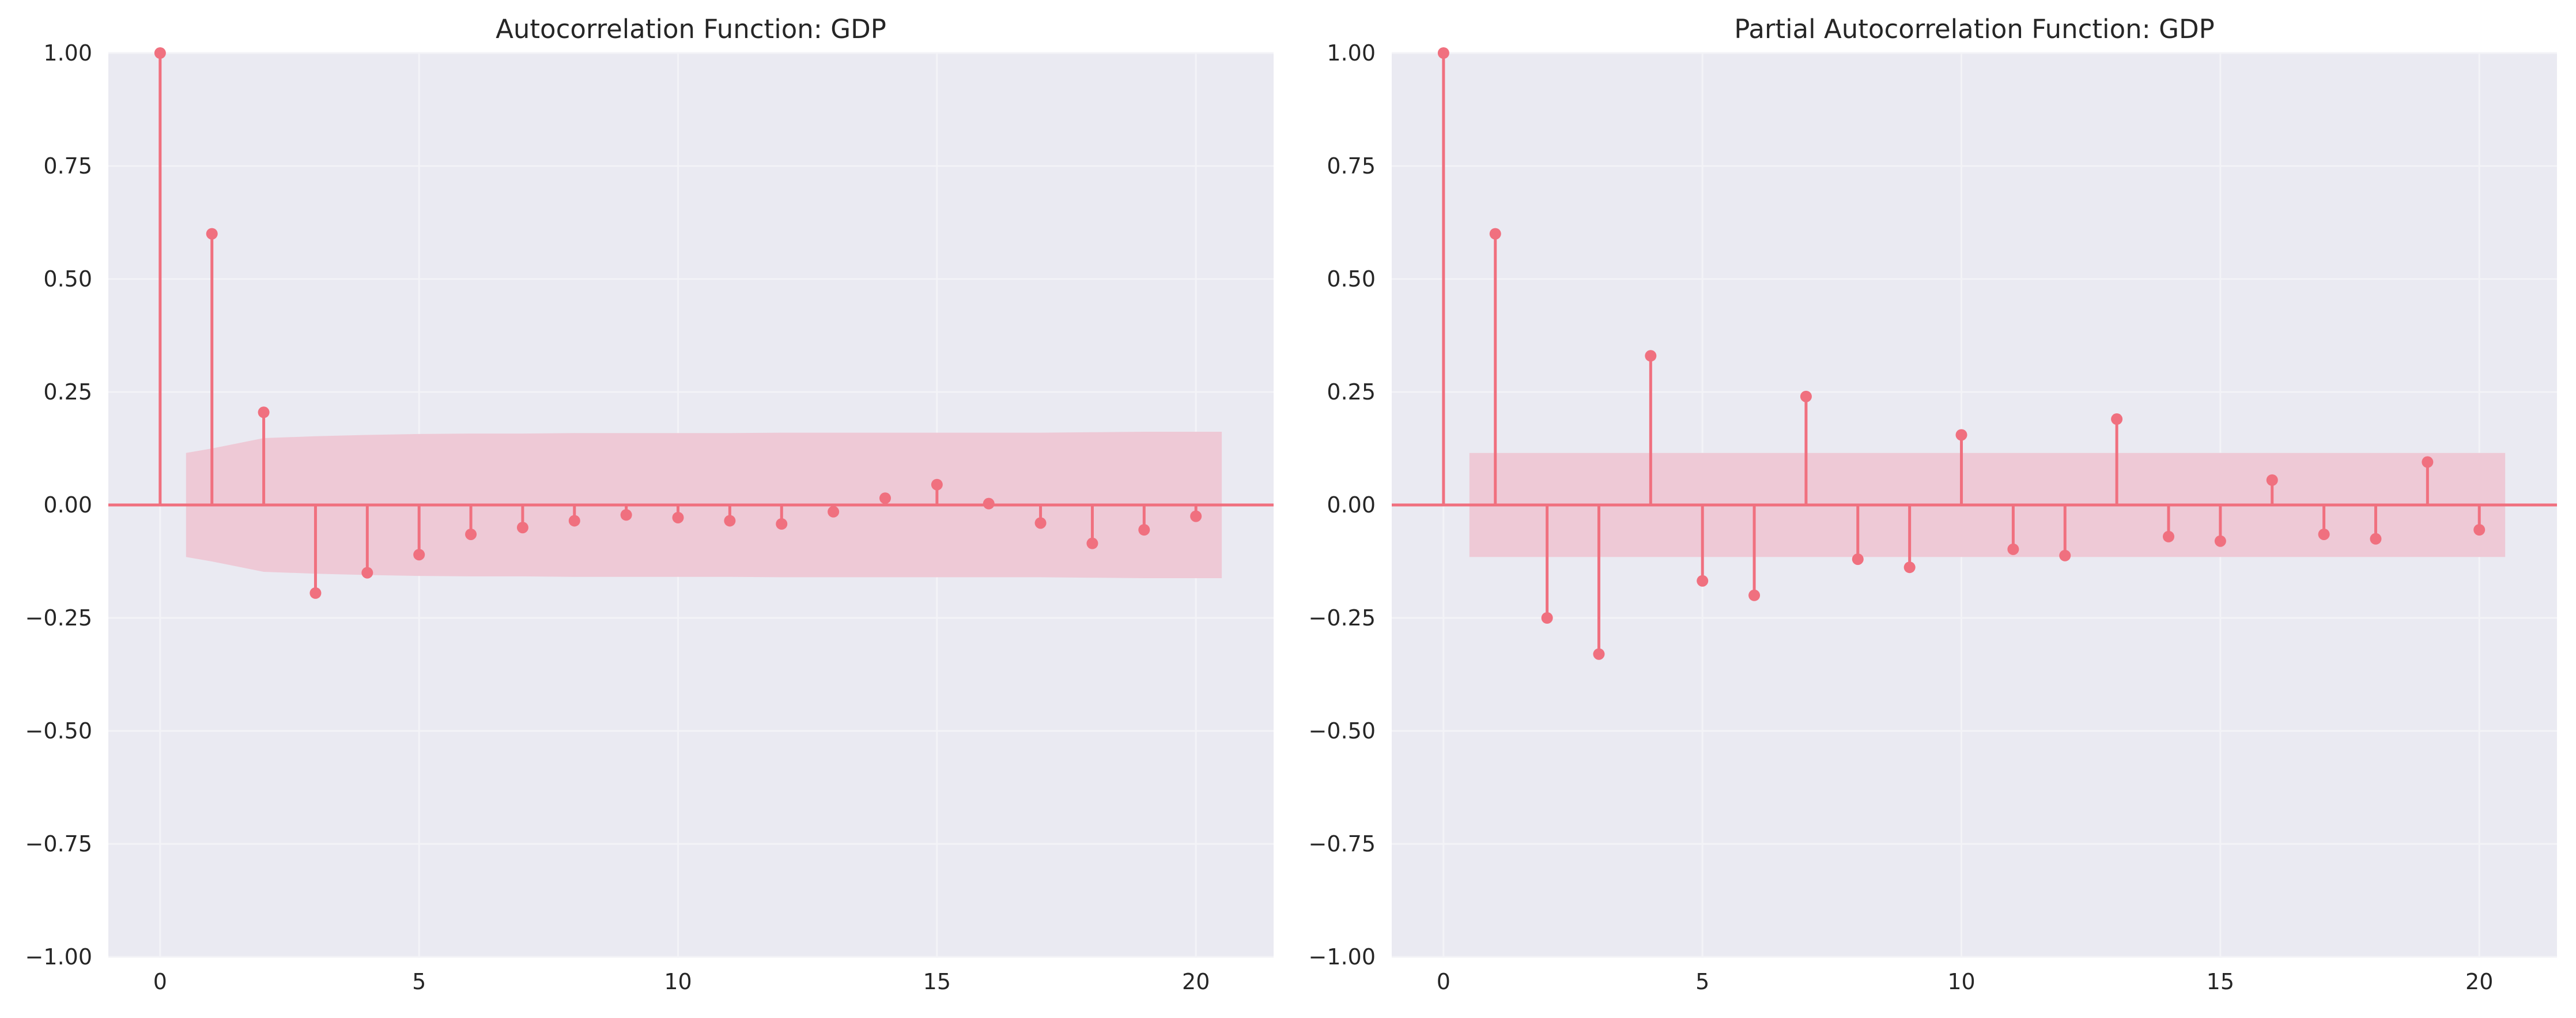 The image size is (2576, 1018). Describe the element at coordinates (67, 392) in the screenshot. I see `acf-y-tick-label: 0.25` at that location.